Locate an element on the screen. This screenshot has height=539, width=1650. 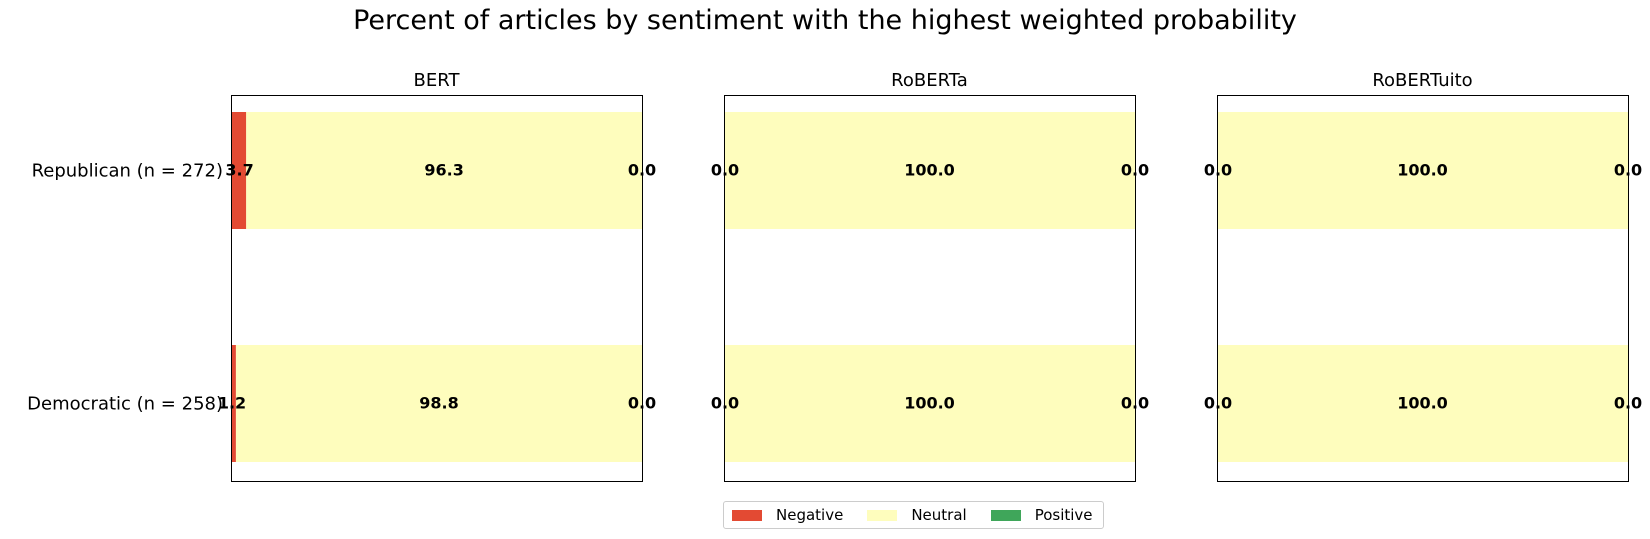
data-label-robertuito-republican-positive: 0.0 is located at coordinates (1628, 170).